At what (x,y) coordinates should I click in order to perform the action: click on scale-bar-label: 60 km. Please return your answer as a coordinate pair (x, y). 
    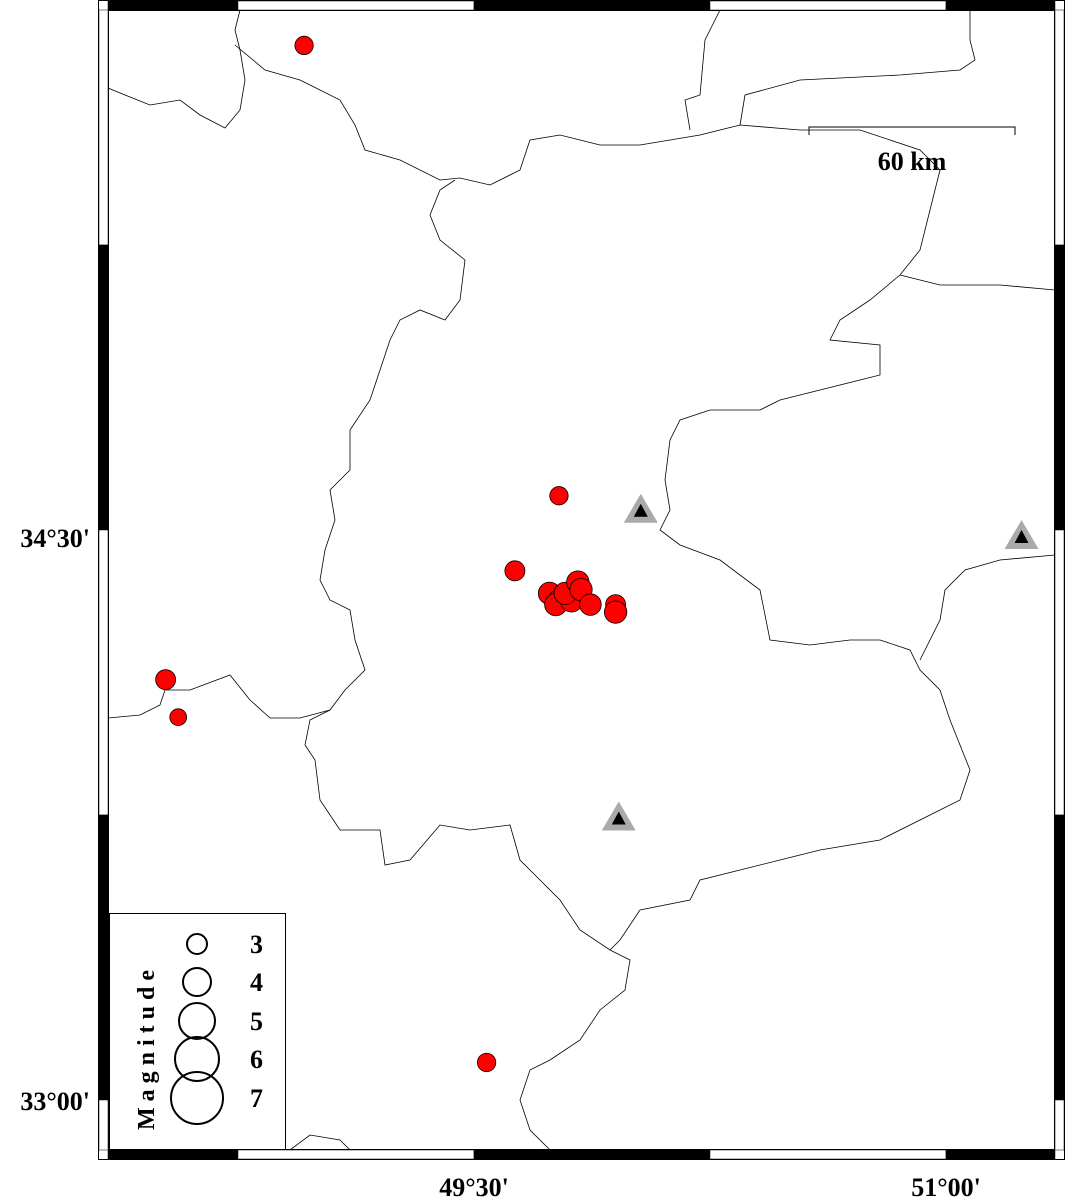
    Looking at the image, I should click on (912, 161).